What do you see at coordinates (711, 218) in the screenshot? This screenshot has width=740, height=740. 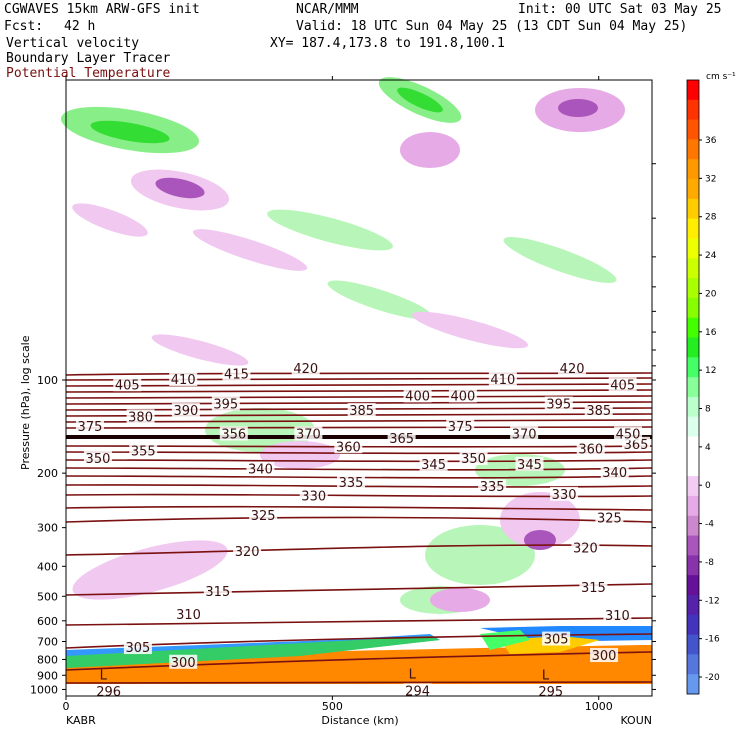 I see `colorbar-label: 28` at bounding box center [711, 218].